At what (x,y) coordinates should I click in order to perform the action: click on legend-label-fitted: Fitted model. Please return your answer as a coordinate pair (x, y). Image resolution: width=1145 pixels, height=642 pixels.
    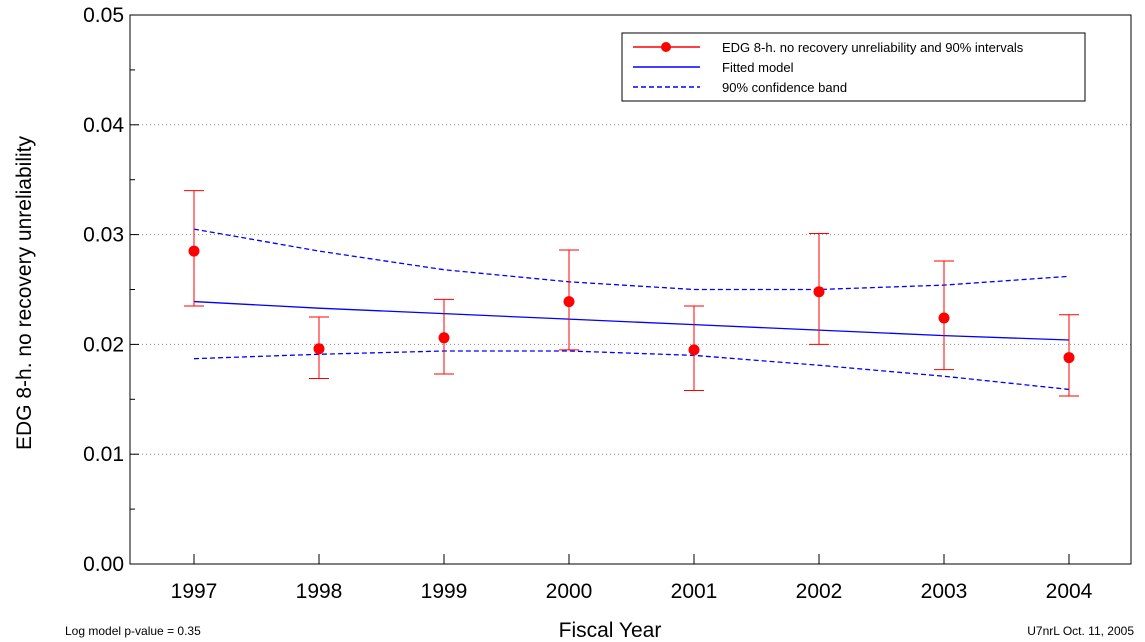
    Looking at the image, I should click on (758, 67).